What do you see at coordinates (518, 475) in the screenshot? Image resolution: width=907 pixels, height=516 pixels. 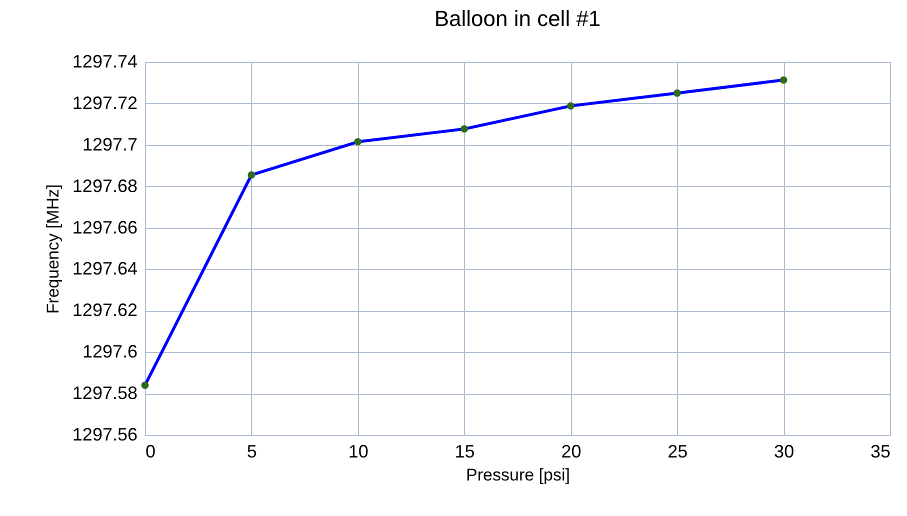 I see `x-axis-title: Pressure [psi]` at bounding box center [518, 475].